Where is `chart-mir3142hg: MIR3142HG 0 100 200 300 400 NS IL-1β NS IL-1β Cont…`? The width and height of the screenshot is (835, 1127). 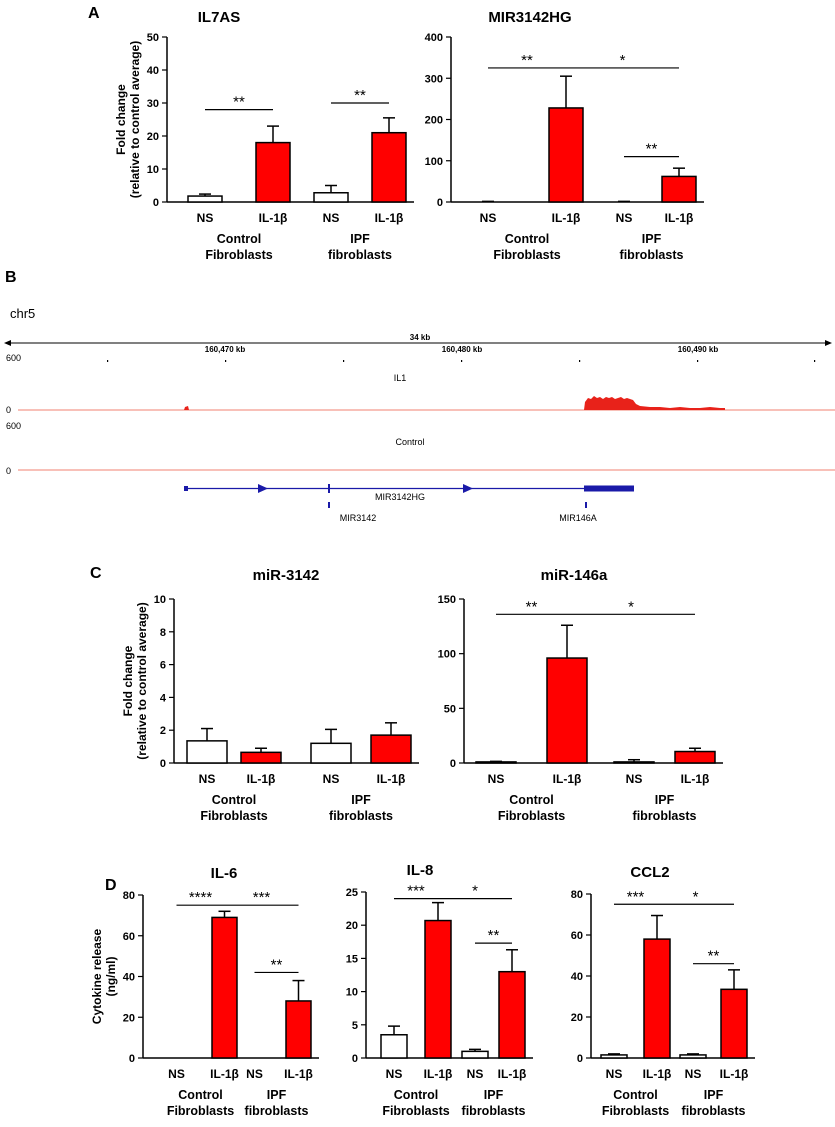
chart-mir3142hg: MIR3142HG 0 100 200 300 400 NS IL-1β NS IL-1β Cont… is located at coordinates (564, 135).